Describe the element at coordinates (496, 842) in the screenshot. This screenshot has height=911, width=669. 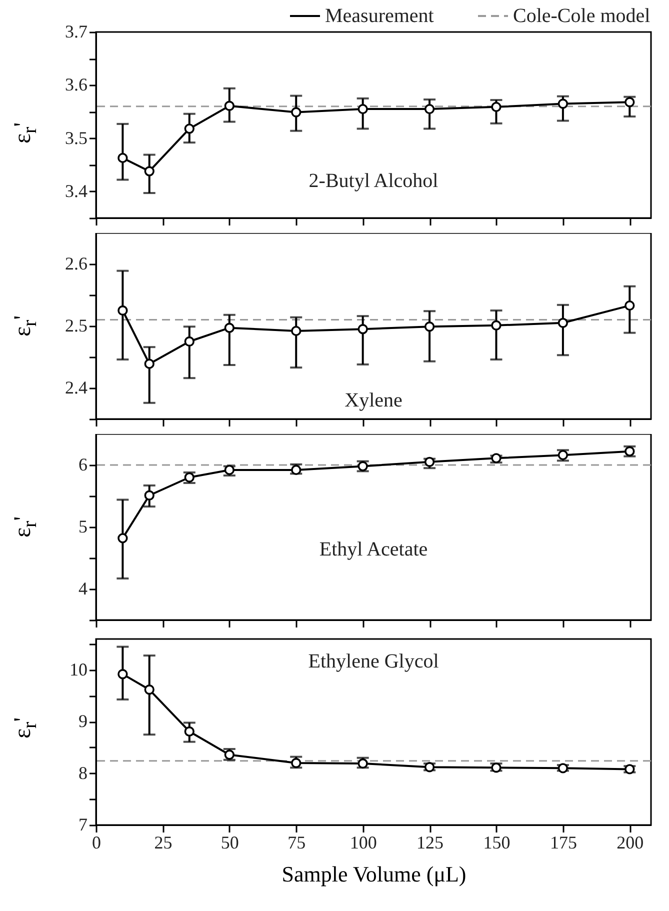
I see `x-tick-label: 150` at that location.